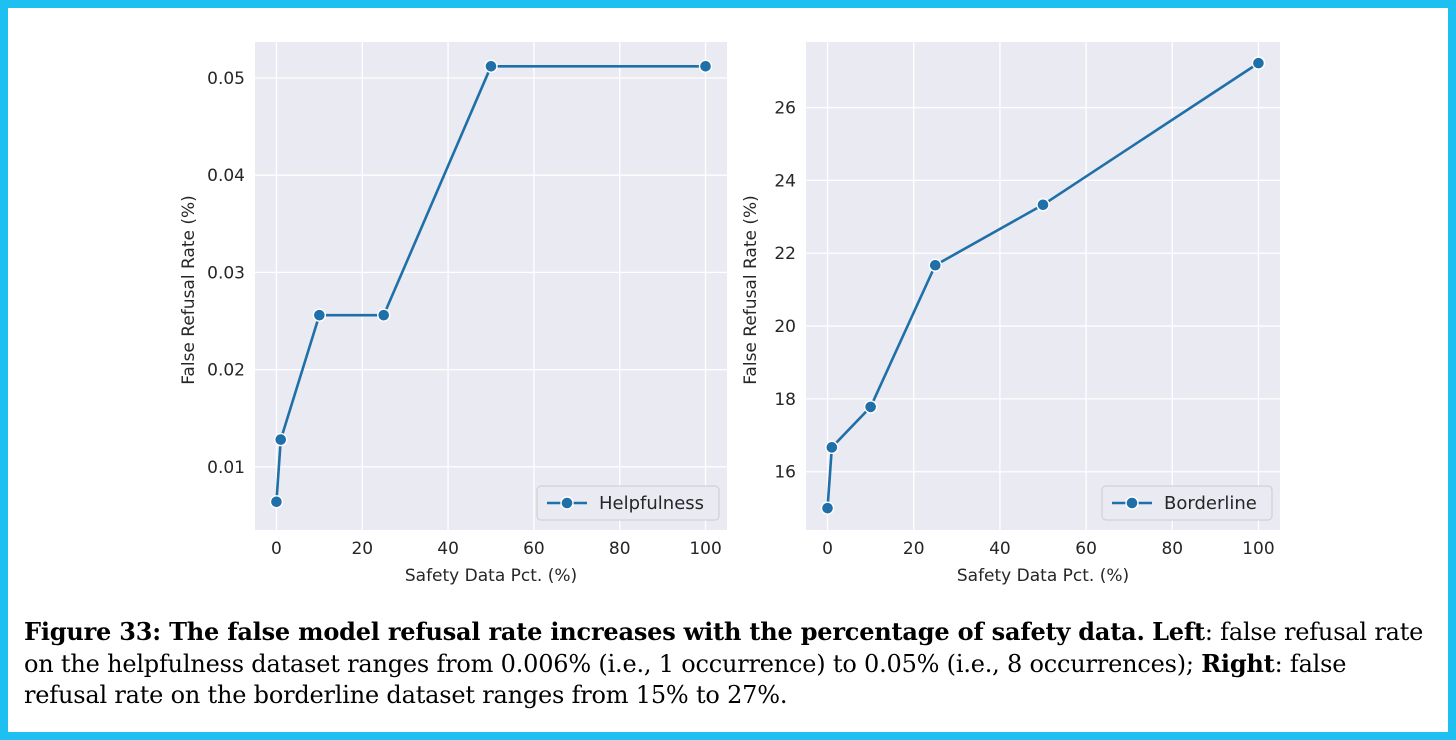 Image resolution: width=1456 pixels, height=740 pixels. What do you see at coordinates (785, 254) in the screenshot?
I see `right-y-tick-label: 22` at bounding box center [785, 254].